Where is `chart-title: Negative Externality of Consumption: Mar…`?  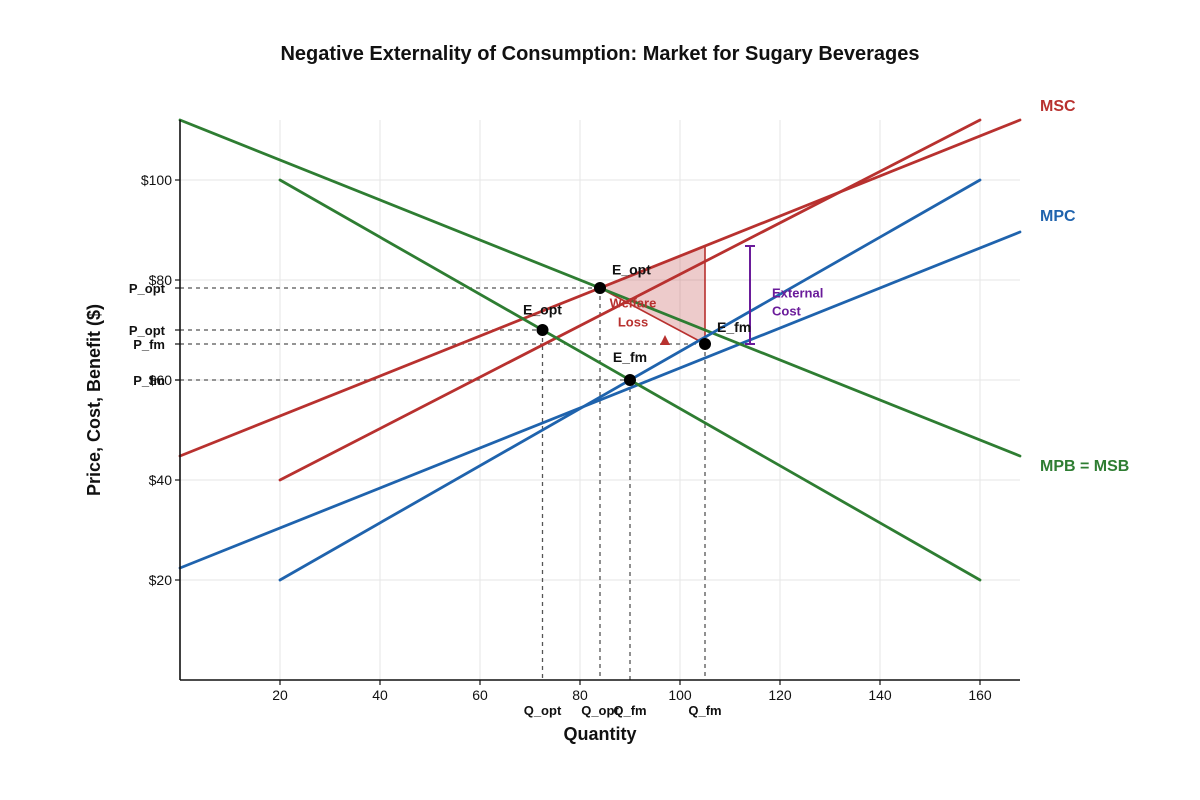
chart-title: Negative Externality of Consumption: Mar… is located at coordinates (599, 54).